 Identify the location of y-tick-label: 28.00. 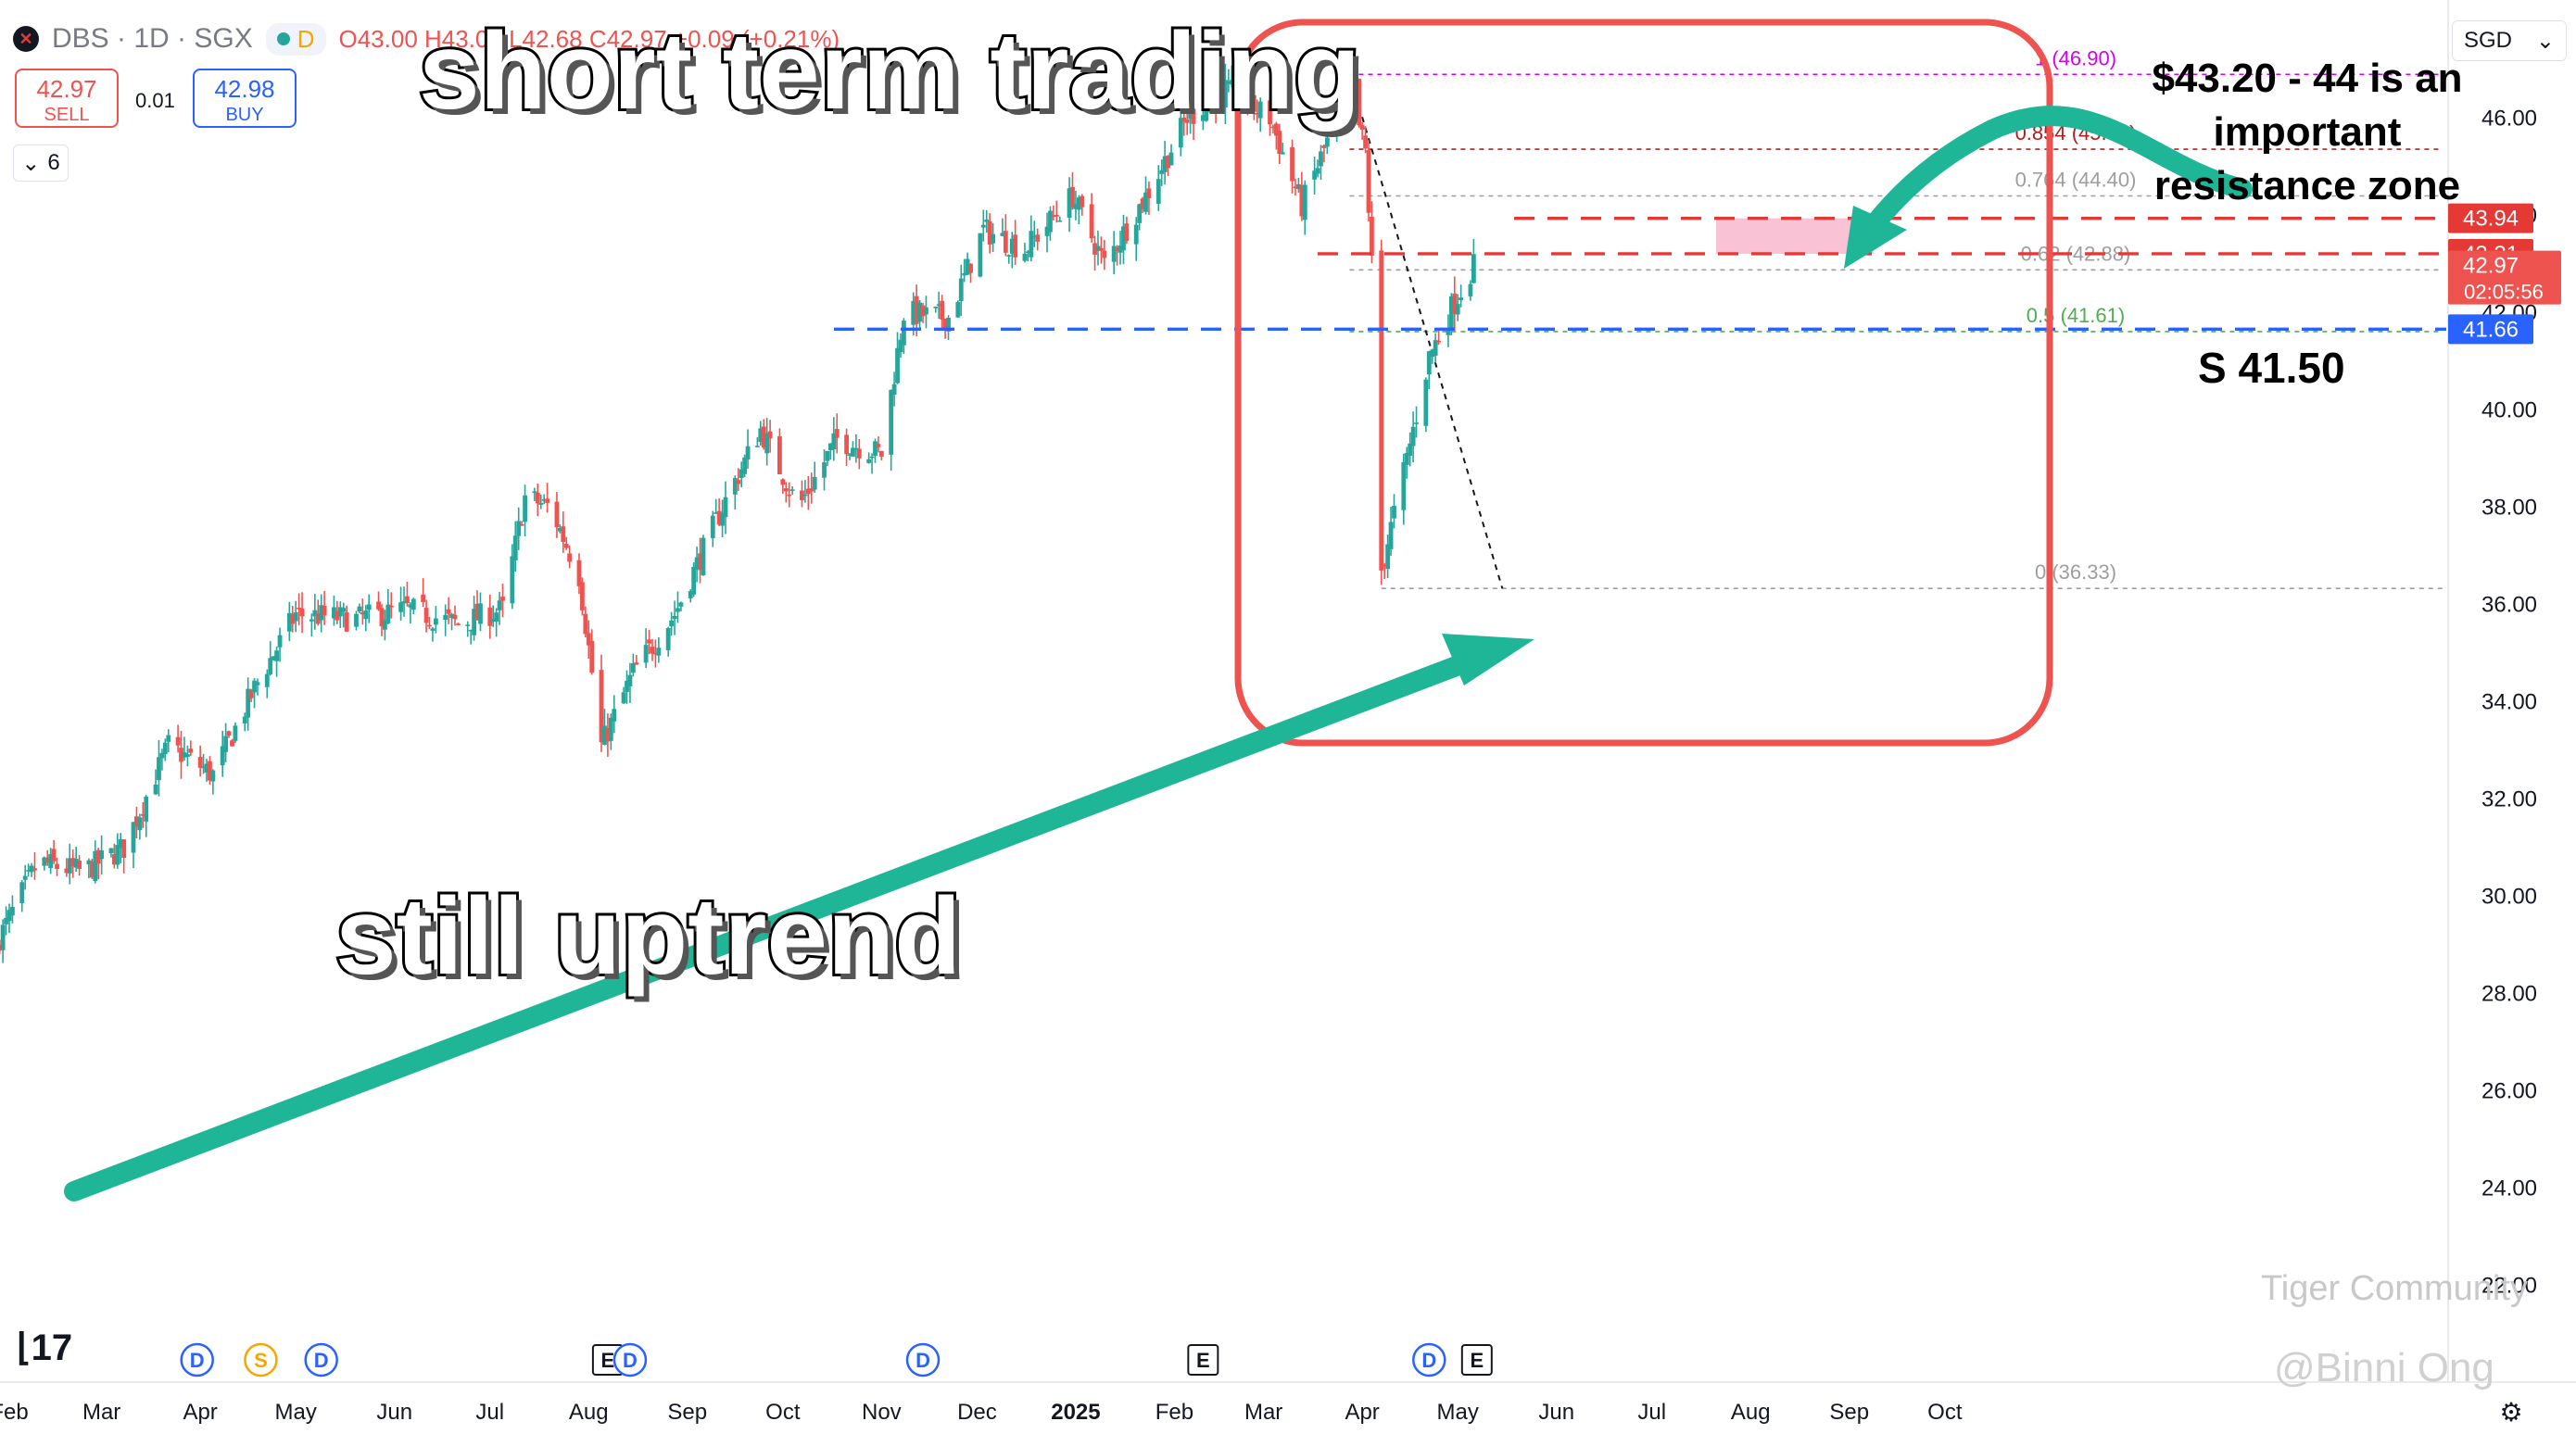
(2509, 994).